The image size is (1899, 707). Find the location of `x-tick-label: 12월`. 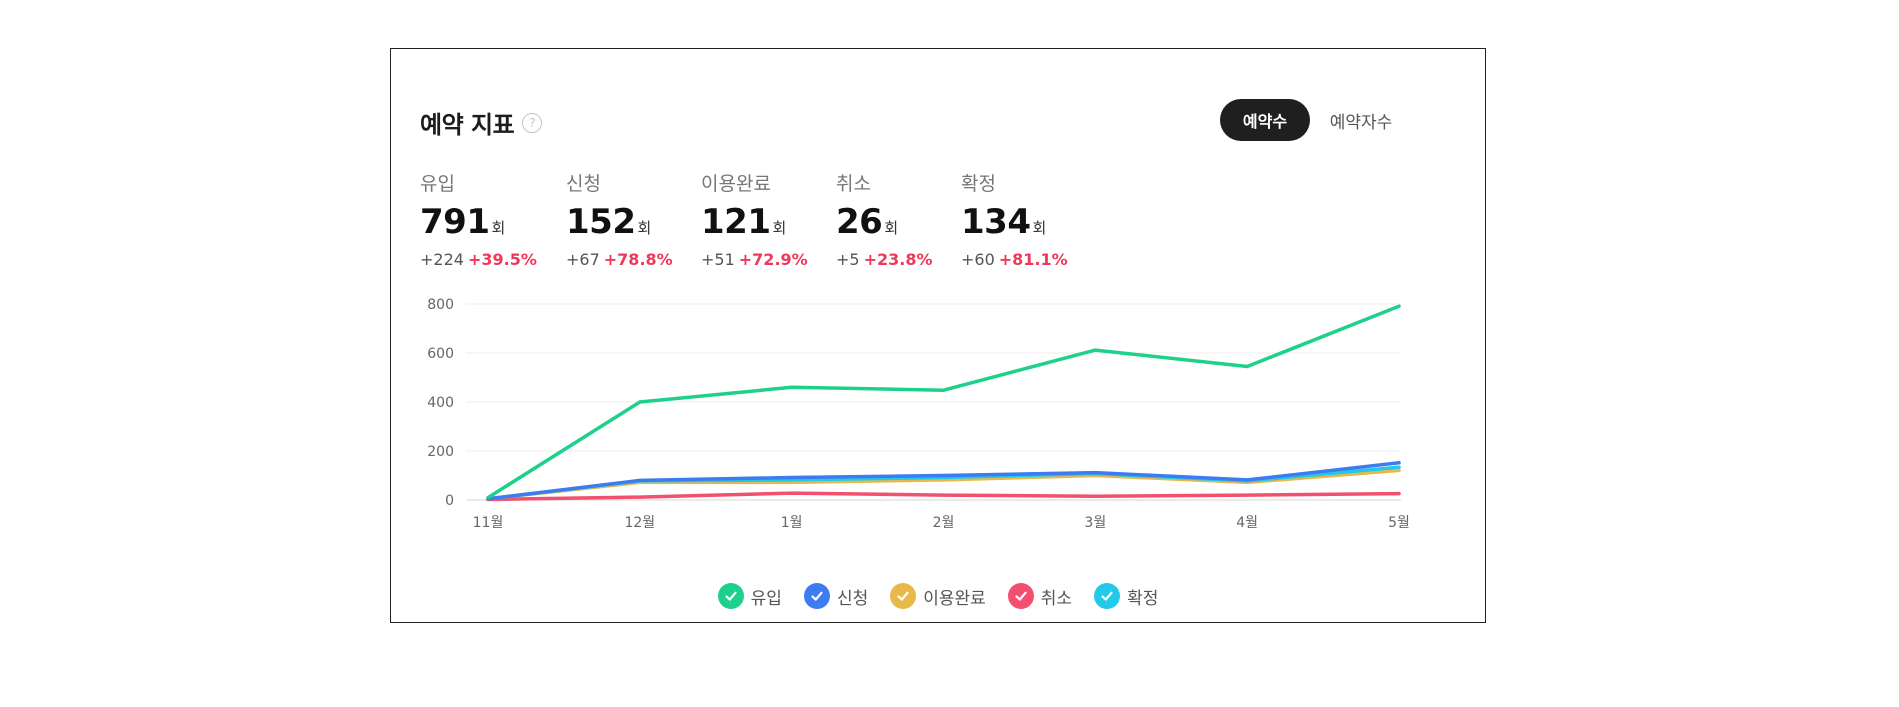

x-tick-label: 12월 is located at coordinates (639, 523).